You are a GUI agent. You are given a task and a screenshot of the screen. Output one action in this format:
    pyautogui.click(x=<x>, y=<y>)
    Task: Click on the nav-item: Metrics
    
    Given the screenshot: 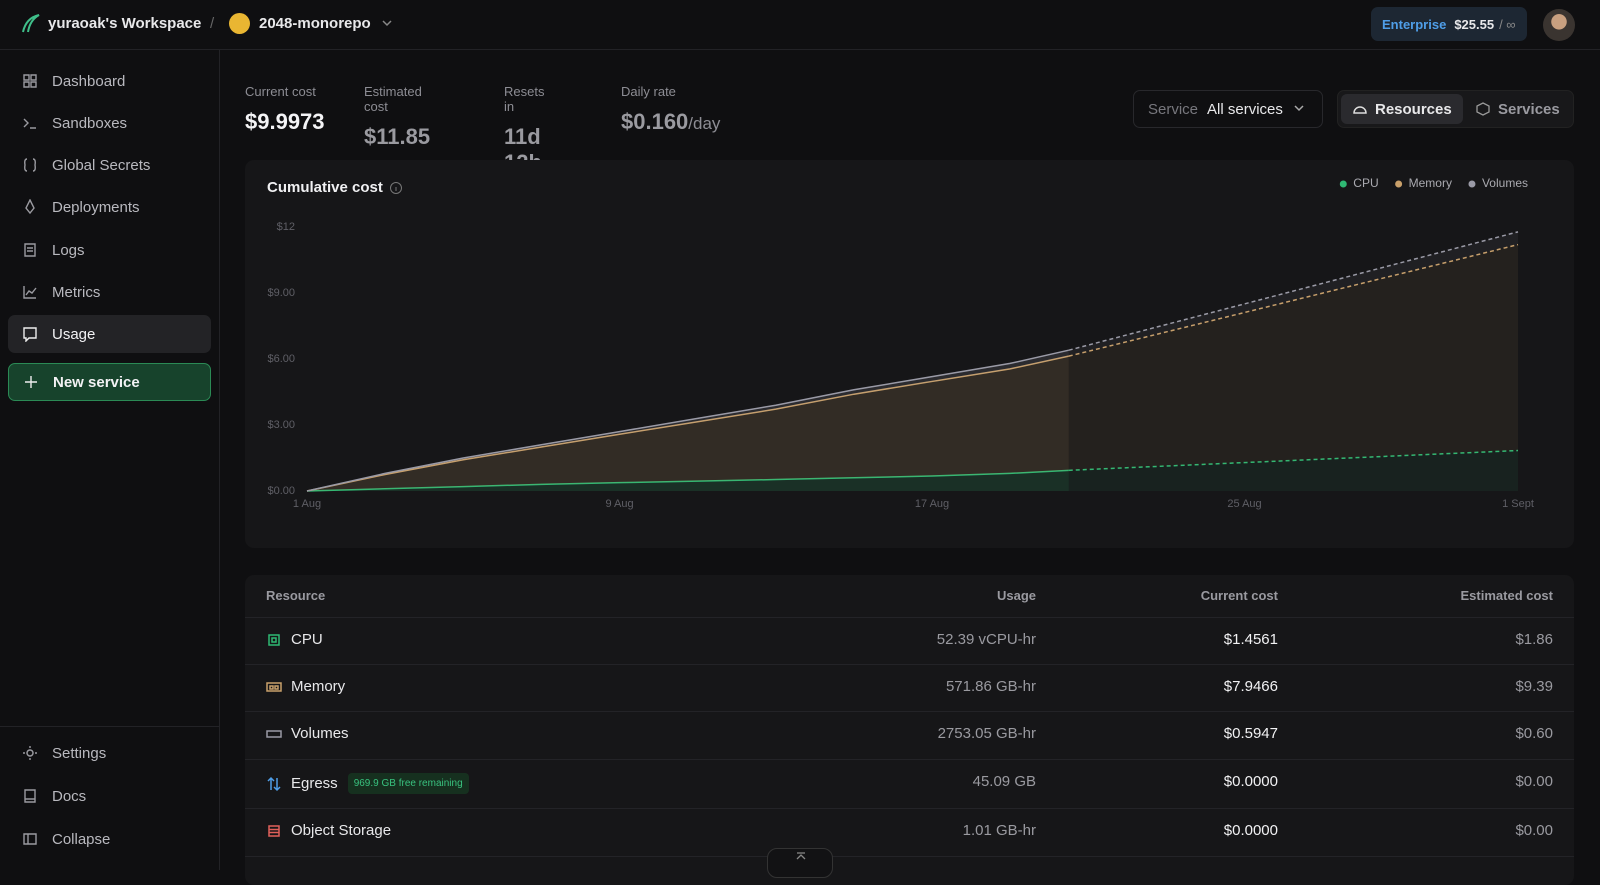 What is the action you would take?
    pyautogui.click(x=109, y=292)
    